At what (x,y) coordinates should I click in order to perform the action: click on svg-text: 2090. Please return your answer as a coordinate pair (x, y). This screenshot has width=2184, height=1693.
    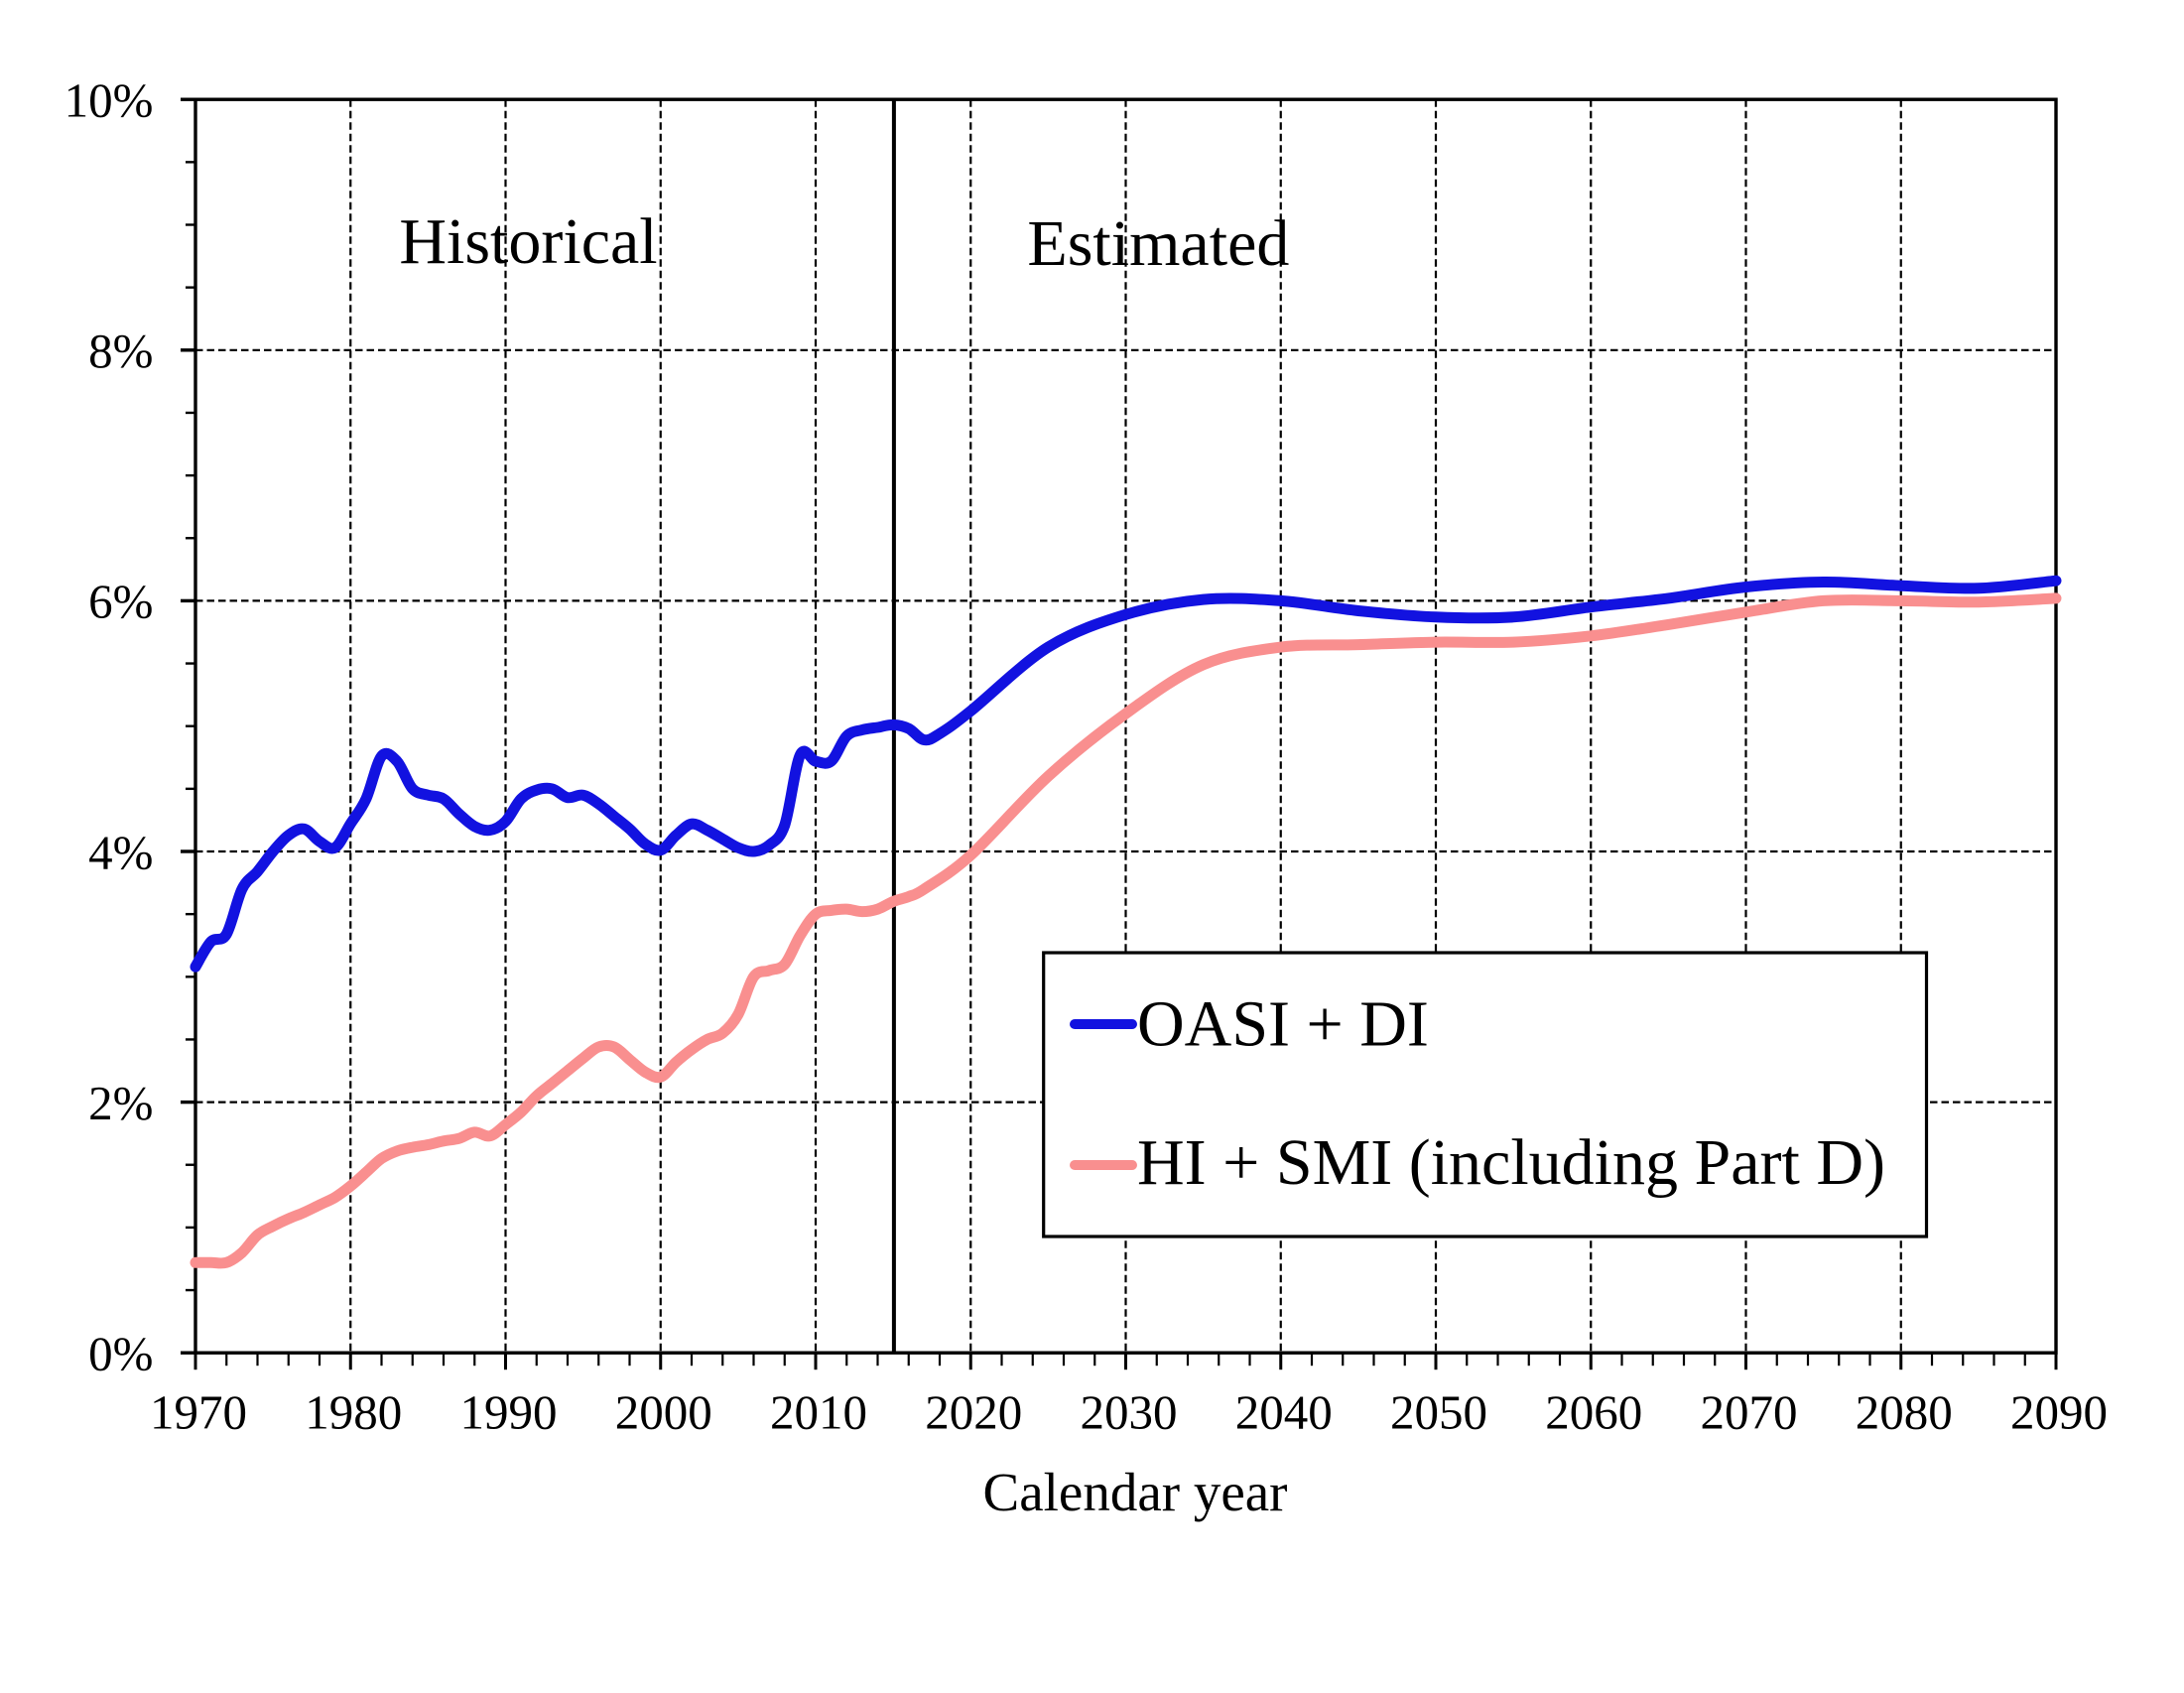
    Looking at the image, I should click on (2059, 1413).